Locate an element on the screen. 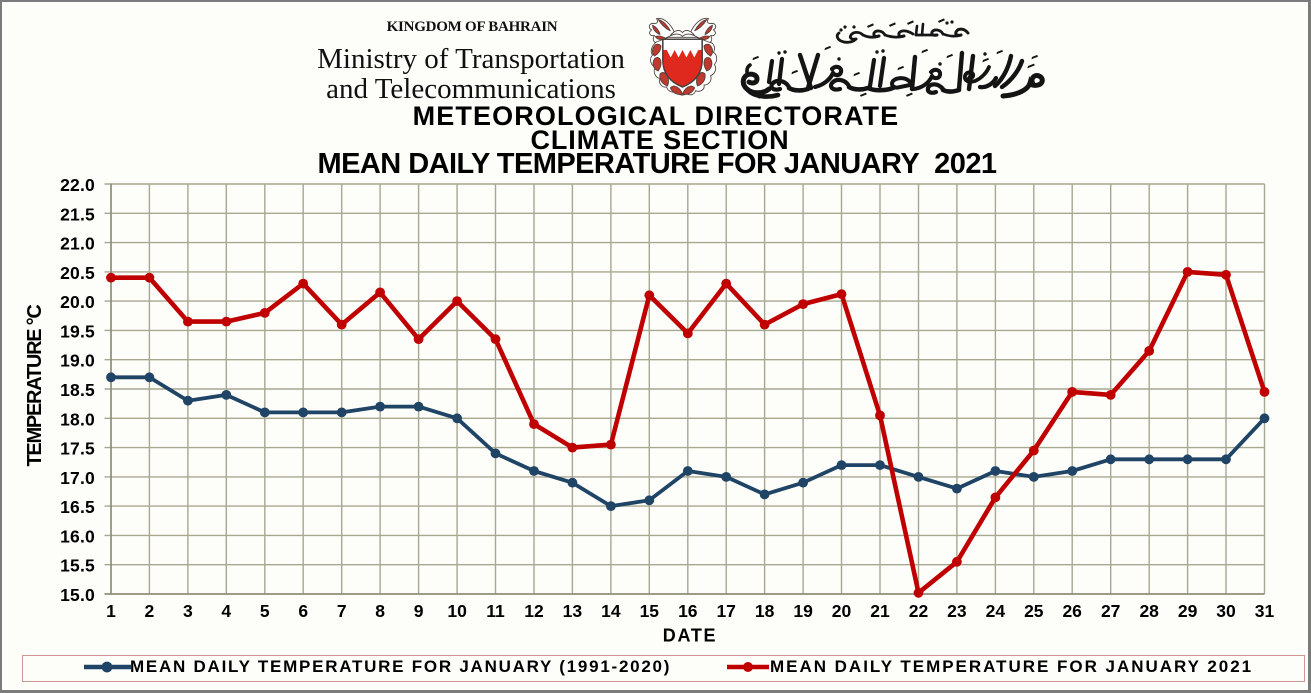  svg-text: 19 is located at coordinates (803, 611).